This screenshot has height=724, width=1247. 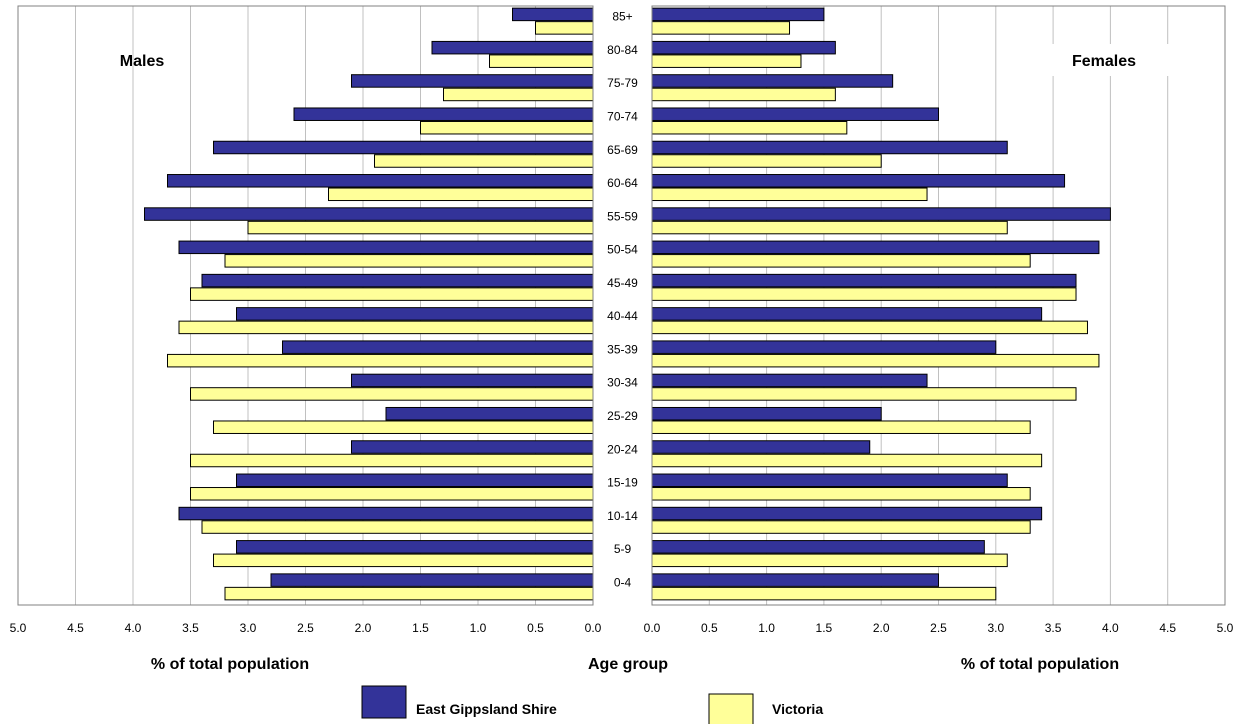 I want to click on legend-swatch-east-gippsland, so click(x=384, y=702).